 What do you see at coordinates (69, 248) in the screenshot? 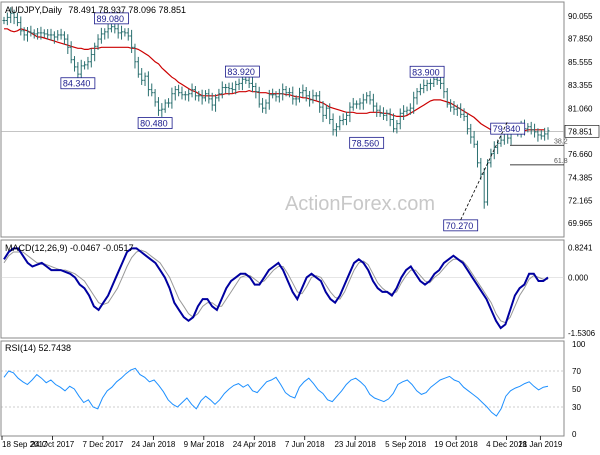
I see `macd-title: MACD(12,26,9) -0.0467 -0.0517` at bounding box center [69, 248].